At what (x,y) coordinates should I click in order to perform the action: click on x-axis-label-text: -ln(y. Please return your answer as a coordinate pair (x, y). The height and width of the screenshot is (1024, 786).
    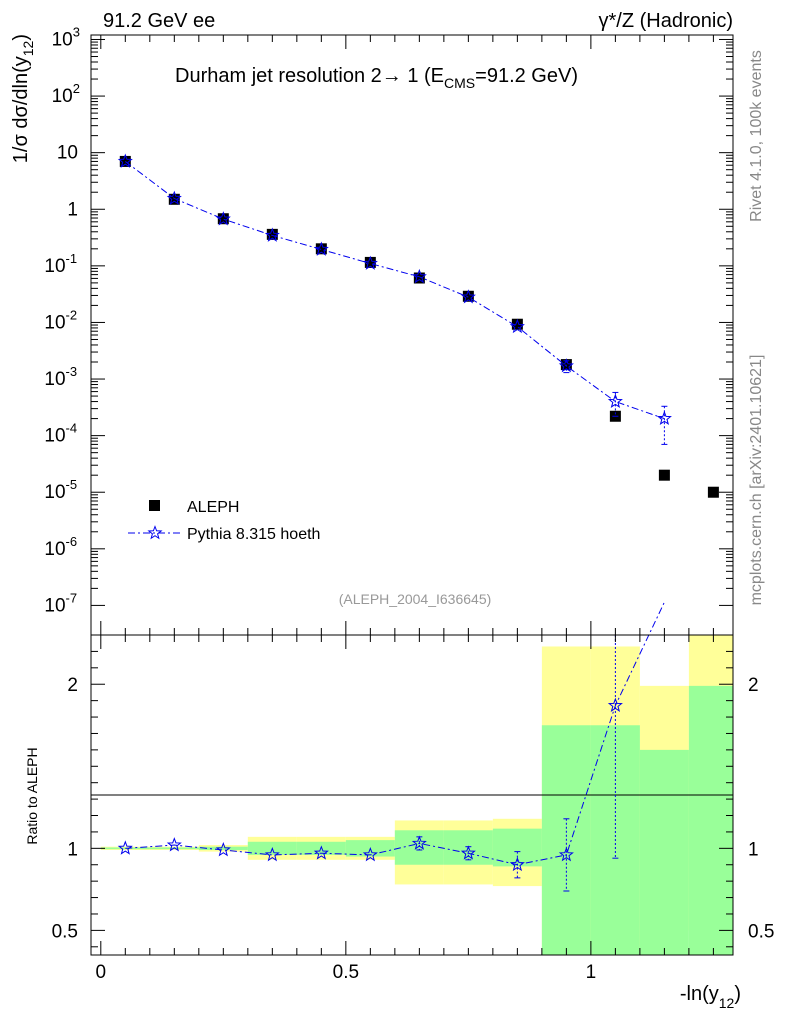
    Looking at the image, I should click on (699, 994).